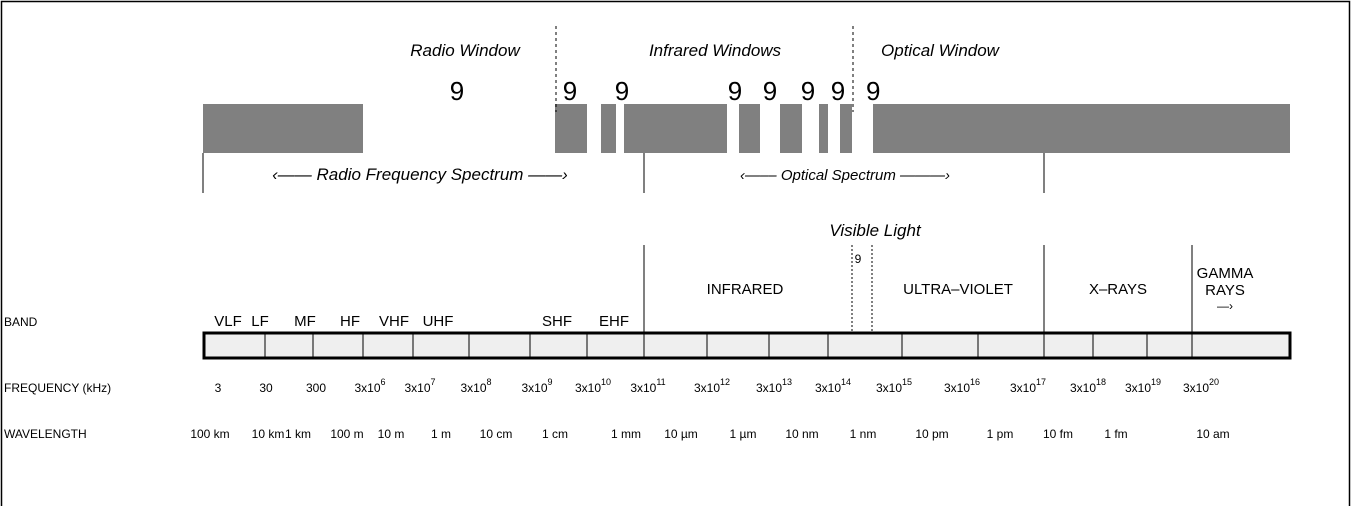 This screenshot has width=1351, height=506. I want to click on band: MF, so click(305, 321).